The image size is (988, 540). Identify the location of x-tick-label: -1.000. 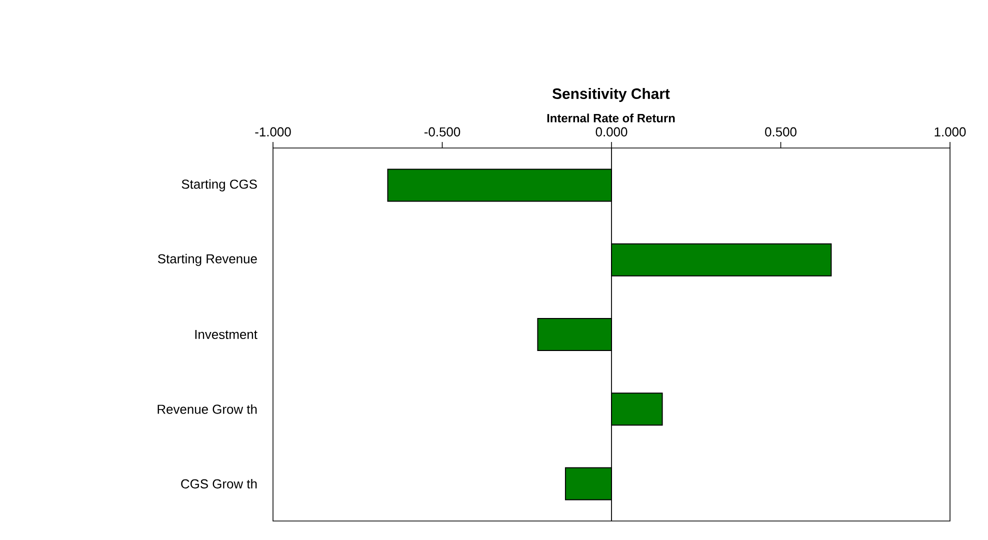
(273, 131).